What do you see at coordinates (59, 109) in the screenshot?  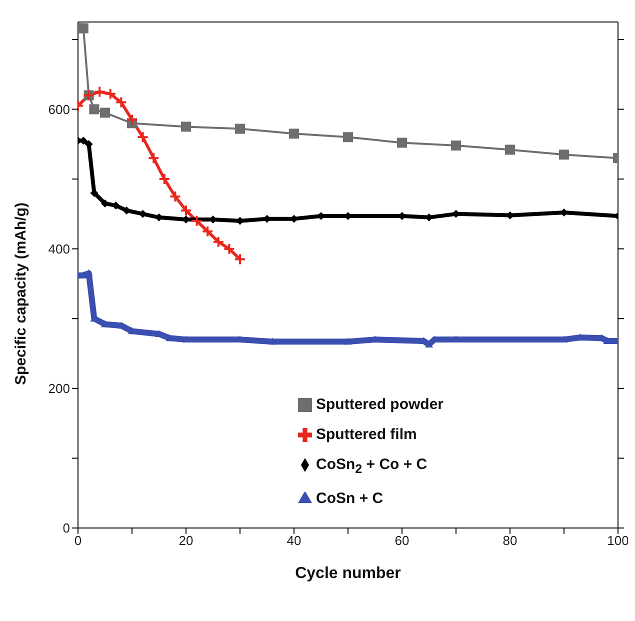 I see `y-tick-label: 600` at bounding box center [59, 109].